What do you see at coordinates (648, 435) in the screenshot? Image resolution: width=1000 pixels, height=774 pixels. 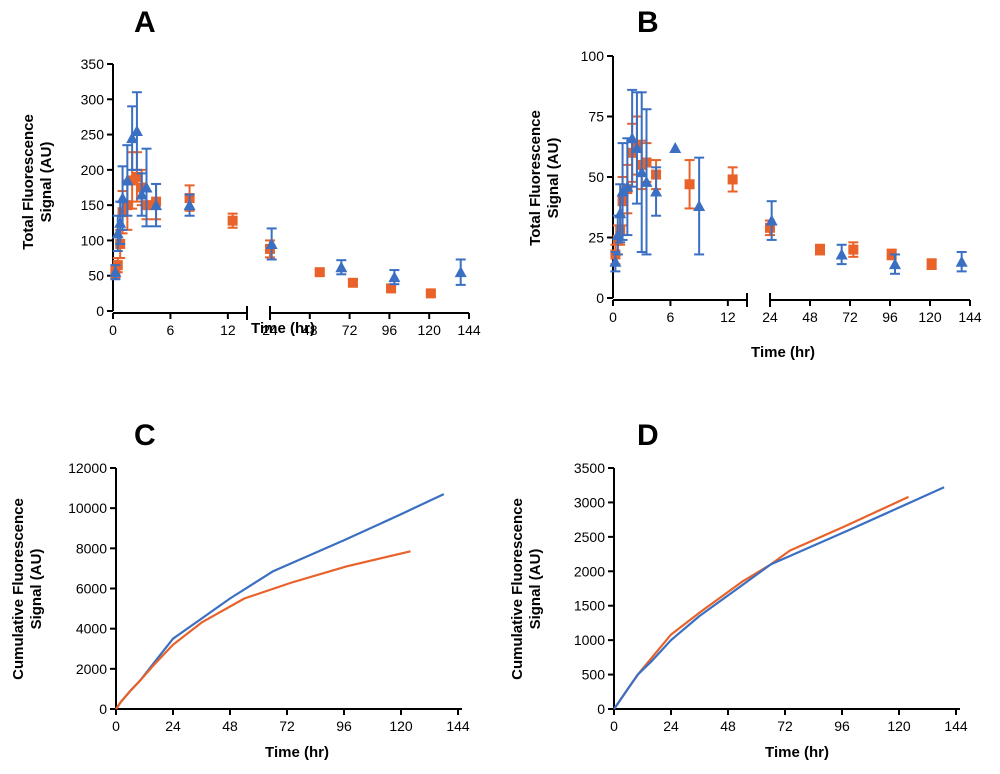 I see `panel-letter-d: D` at bounding box center [648, 435].